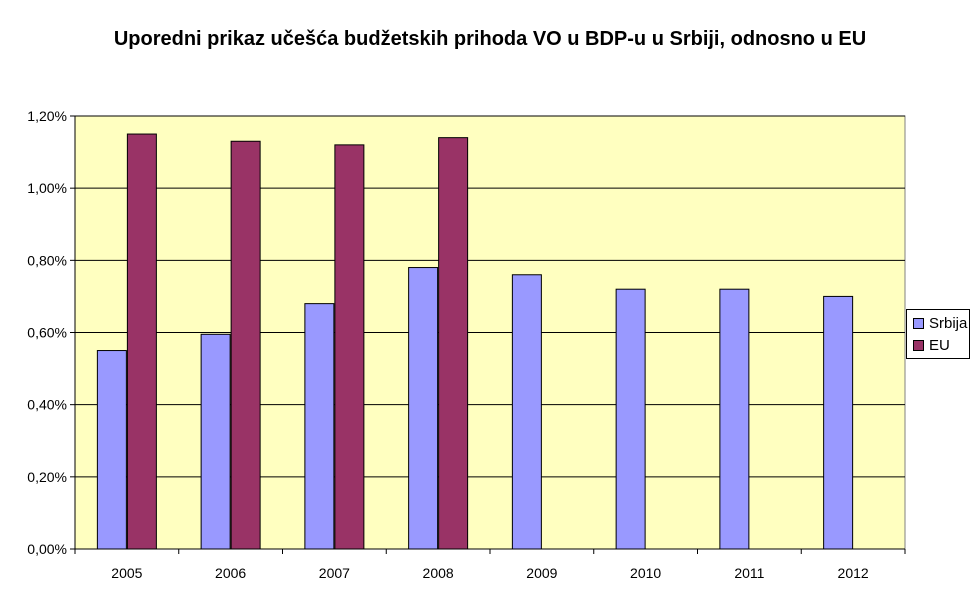  I want to click on legend-label-srbija: Srbija, so click(948, 323).